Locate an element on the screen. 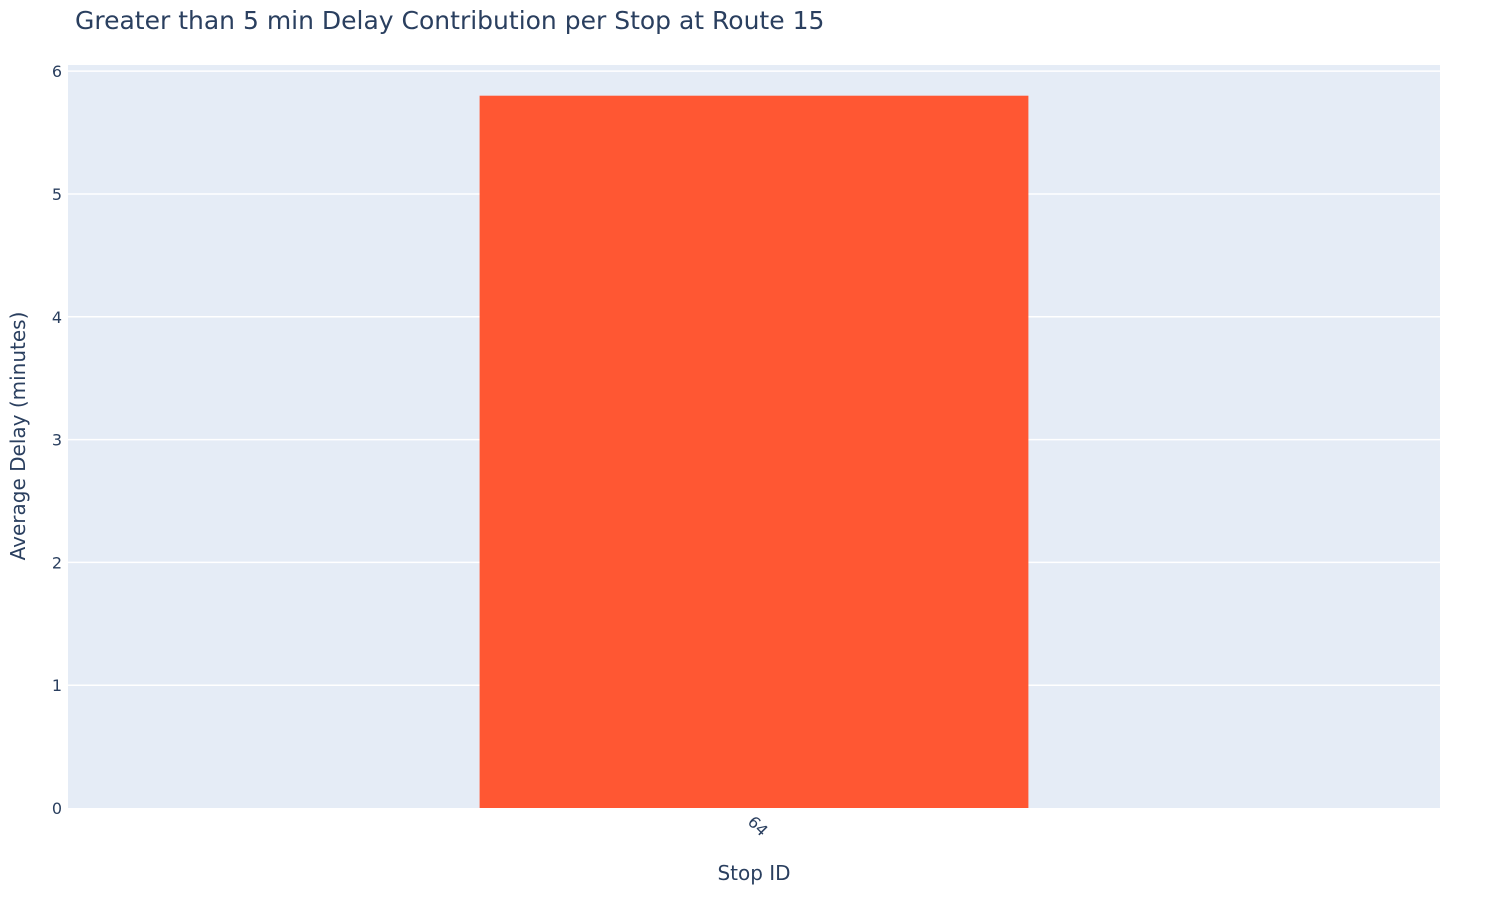  y-tick-labels: 0 1 2 3 4 5 6 is located at coordinates (57, 440).